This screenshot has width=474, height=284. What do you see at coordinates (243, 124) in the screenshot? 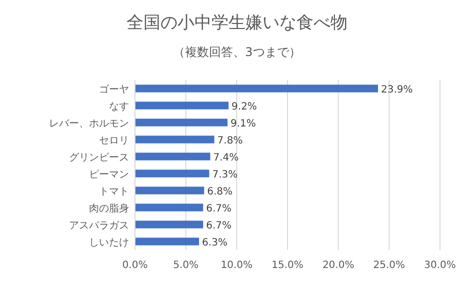
I see `data-label: 9.1%` at bounding box center [243, 124].